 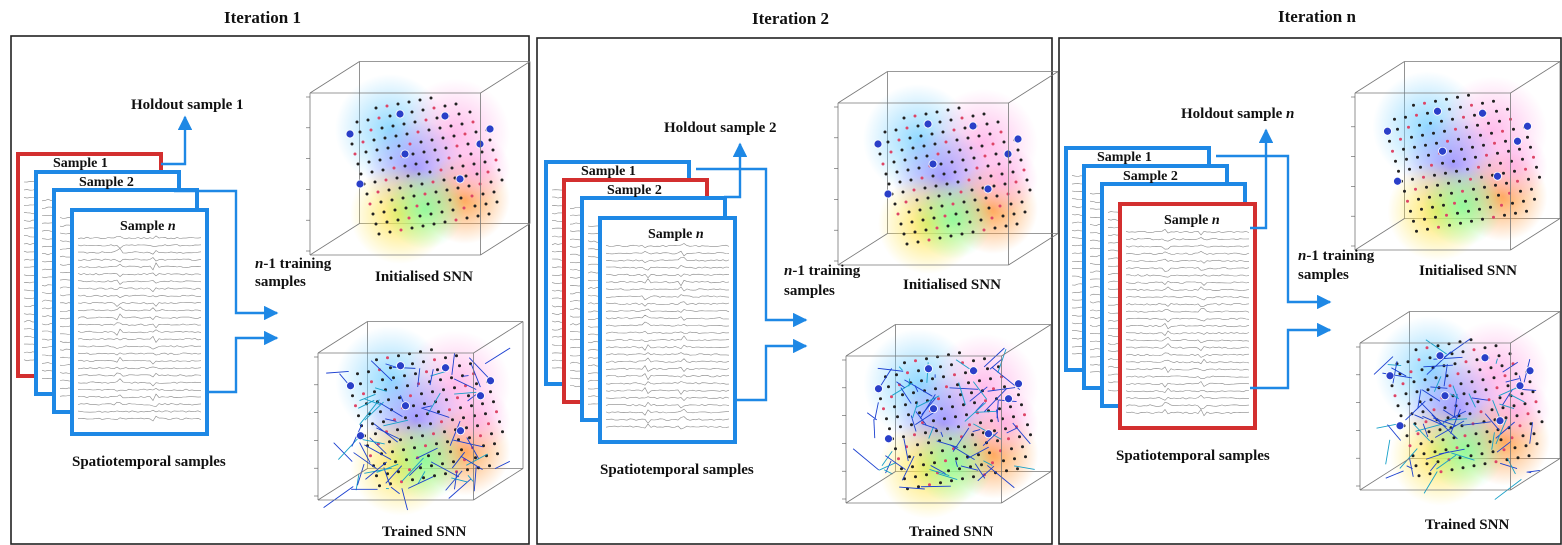 I want to click on cube-edge, so click(x=1535, y=234).